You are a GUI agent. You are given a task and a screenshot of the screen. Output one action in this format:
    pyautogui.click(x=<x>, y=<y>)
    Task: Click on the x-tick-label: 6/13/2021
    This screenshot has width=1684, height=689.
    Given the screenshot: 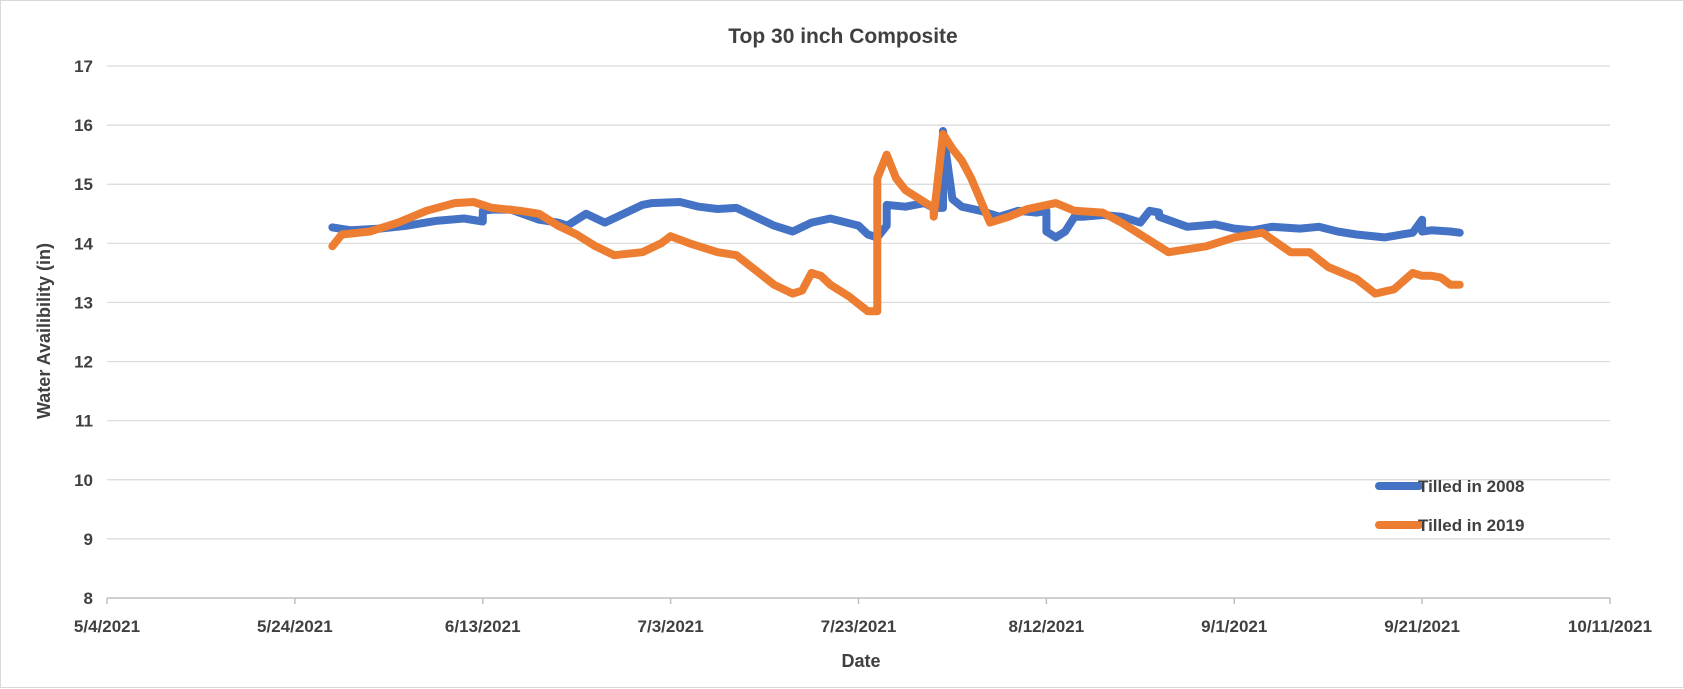 What is the action you would take?
    pyautogui.click(x=483, y=626)
    